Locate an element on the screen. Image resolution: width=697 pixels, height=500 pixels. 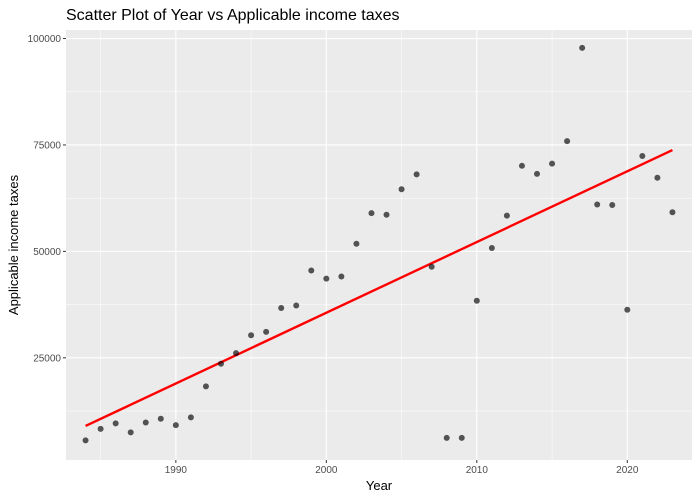
x-tick-label: 2010 is located at coordinates (477, 470).